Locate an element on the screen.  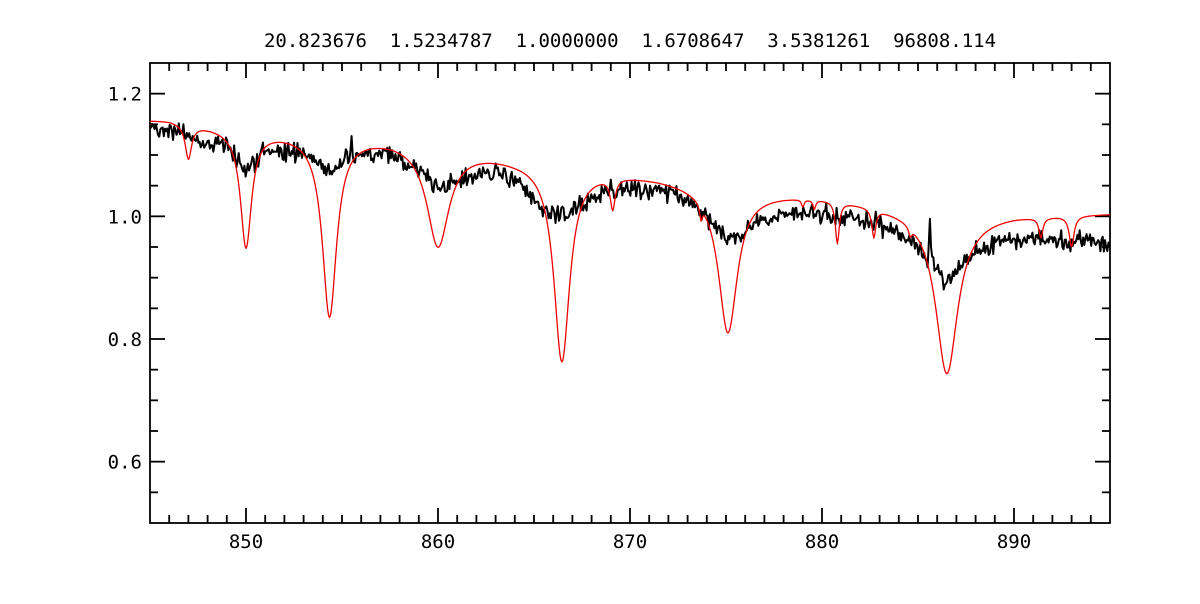
y-axis-tick-label: 0.6 is located at coordinates (125, 463).